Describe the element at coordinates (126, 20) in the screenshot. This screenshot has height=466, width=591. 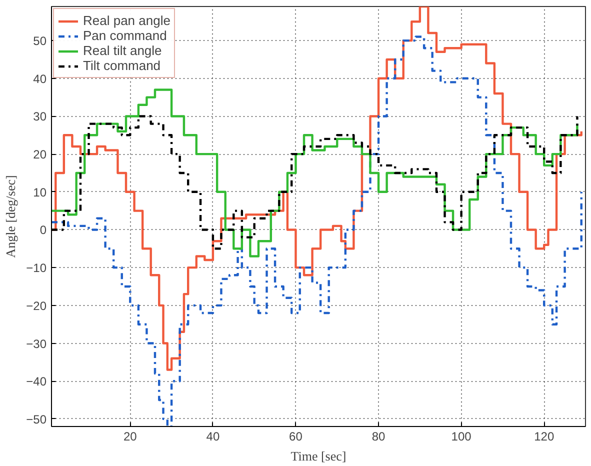
I see `legend-label: Real pan angle` at that location.